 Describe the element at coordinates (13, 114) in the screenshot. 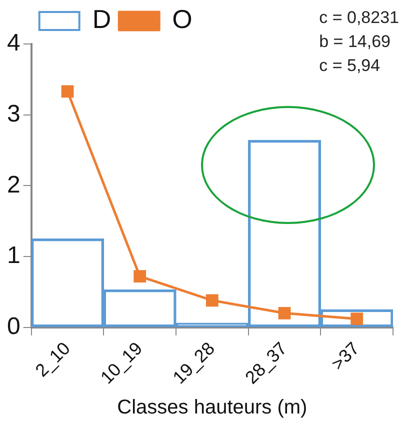

I see `y-tick-label: 3` at that location.